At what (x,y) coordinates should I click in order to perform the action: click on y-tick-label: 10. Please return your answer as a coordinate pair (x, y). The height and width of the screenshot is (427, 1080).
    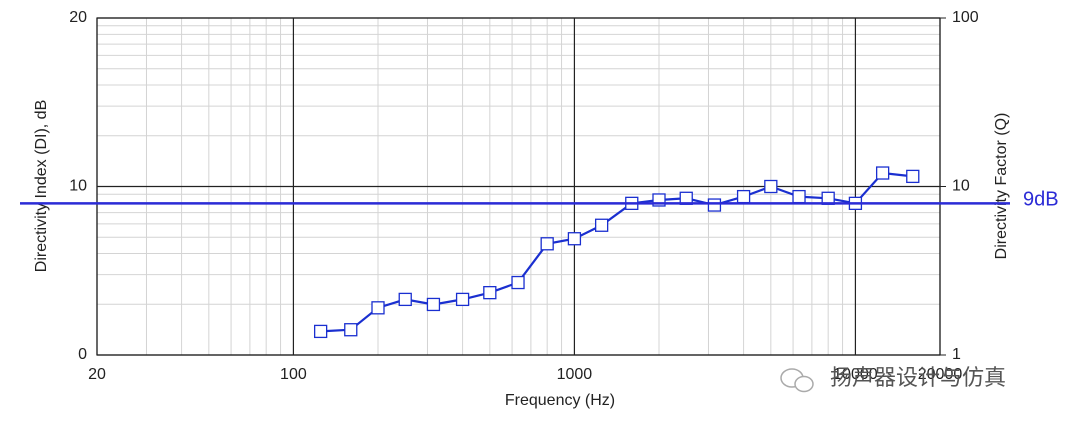
    Looking at the image, I should click on (78, 186).